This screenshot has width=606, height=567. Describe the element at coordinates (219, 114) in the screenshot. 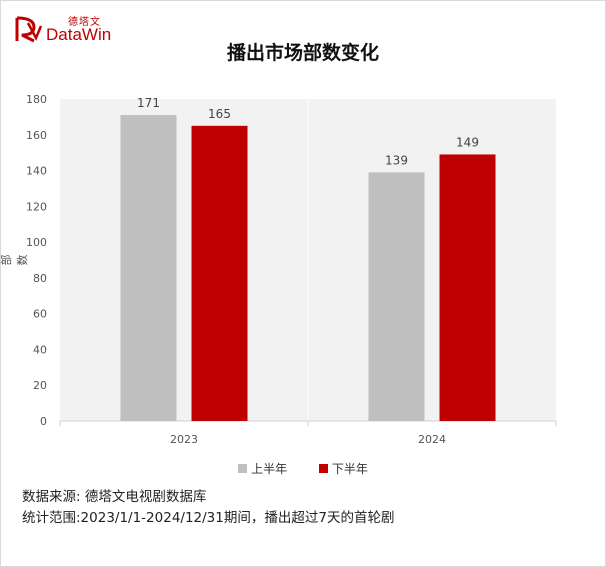

I see `data-label: 165` at that location.